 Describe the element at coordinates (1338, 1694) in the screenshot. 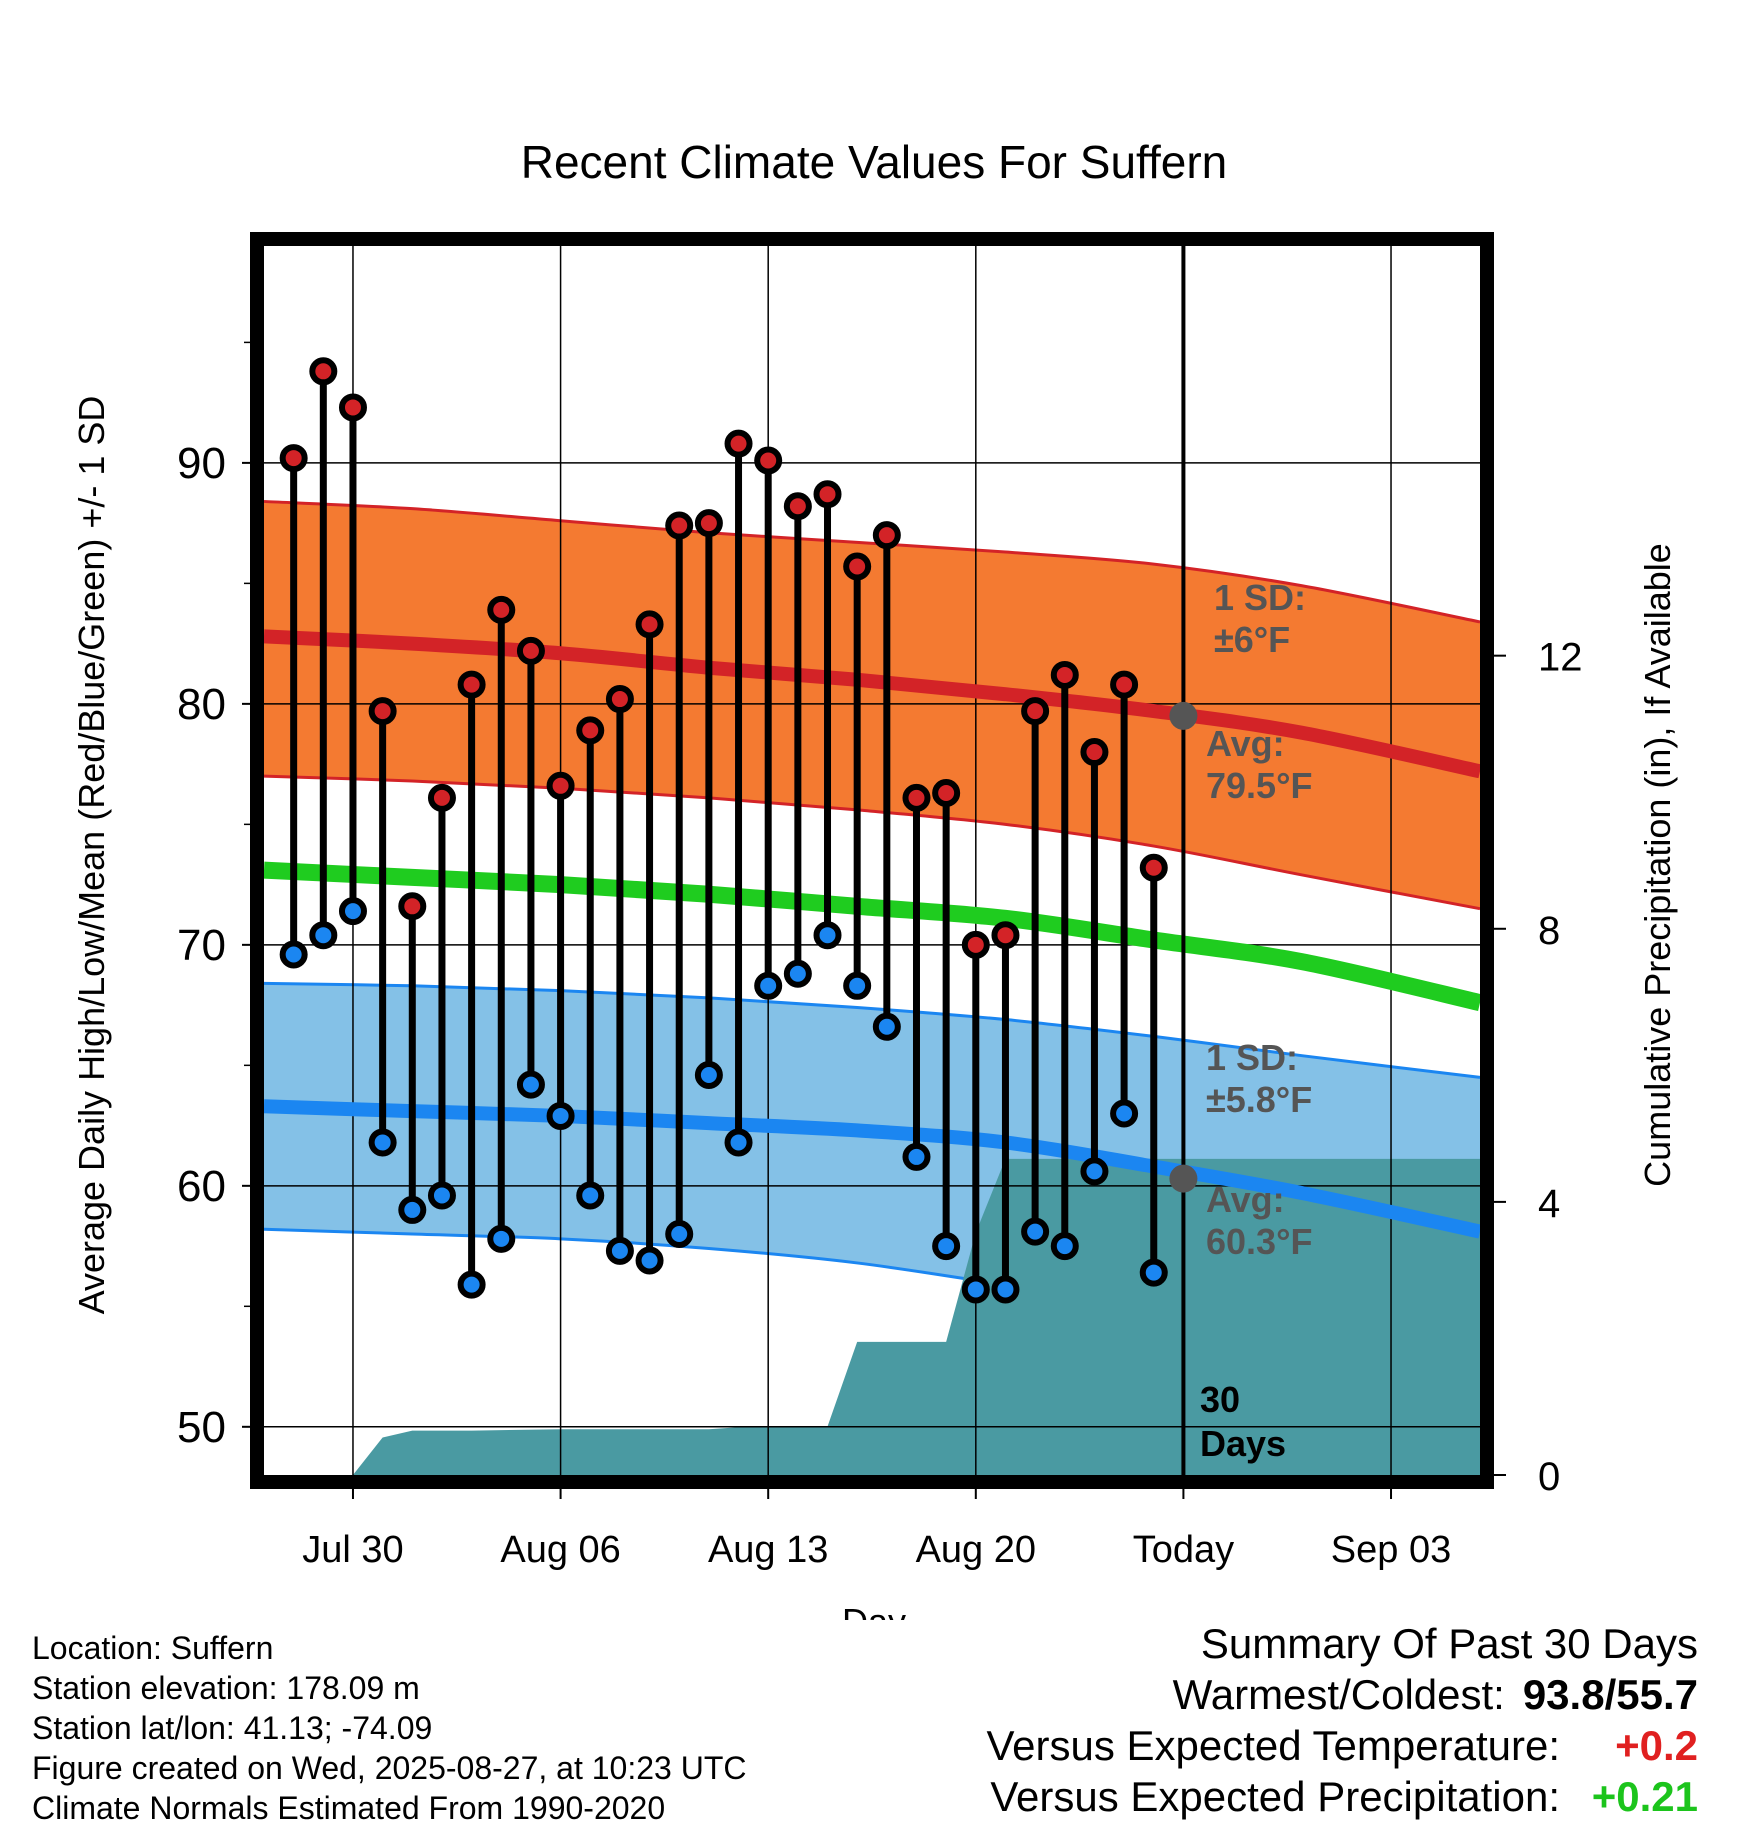

I see `warmest-coldest-label: Warmest/Coldest:` at that location.